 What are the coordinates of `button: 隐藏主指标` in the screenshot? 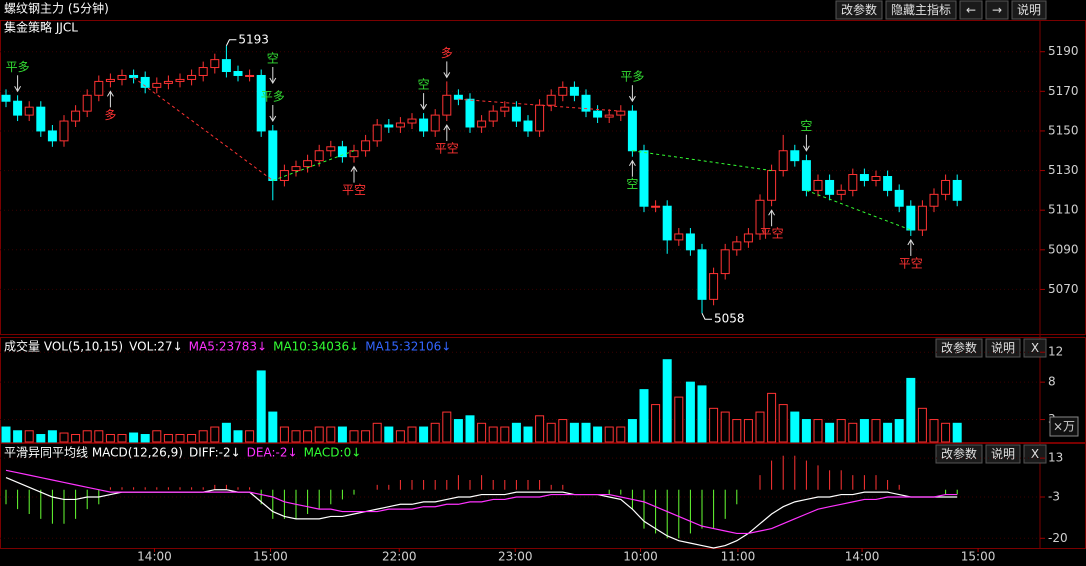 It's located at (921, 10).